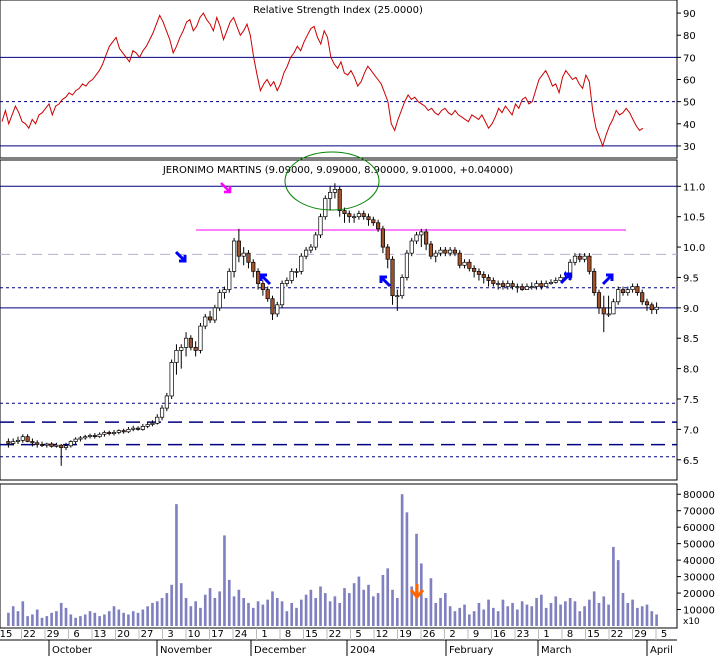  Describe the element at coordinates (147, 634) in the screenshot. I see `x-day-label: 27` at that location.